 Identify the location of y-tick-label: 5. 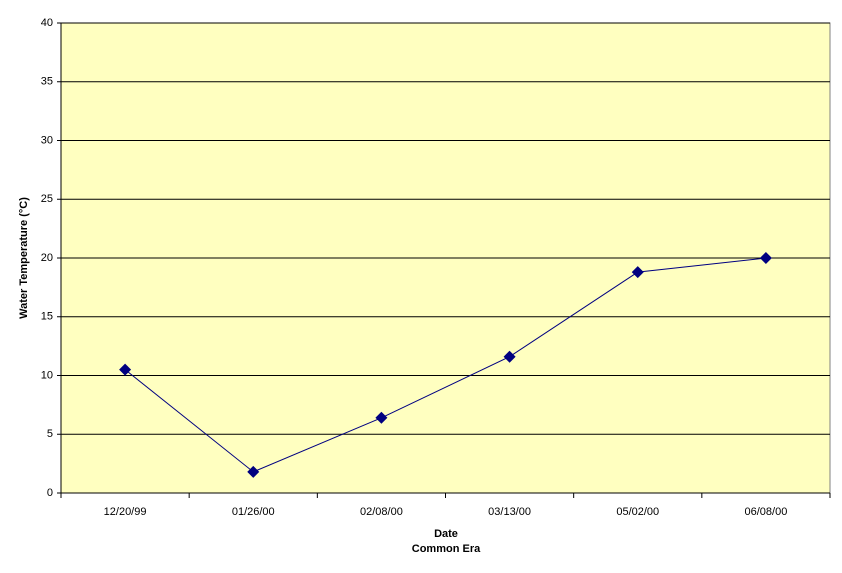
(50, 434).